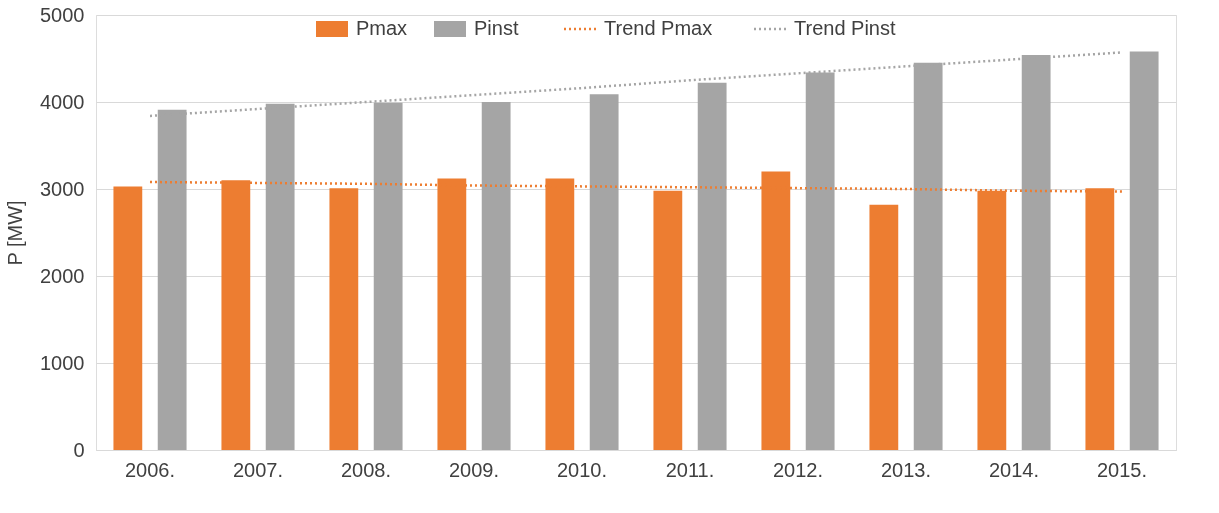  What do you see at coordinates (690, 469) in the screenshot?
I see `x-tick-label: 2011.` at bounding box center [690, 469].